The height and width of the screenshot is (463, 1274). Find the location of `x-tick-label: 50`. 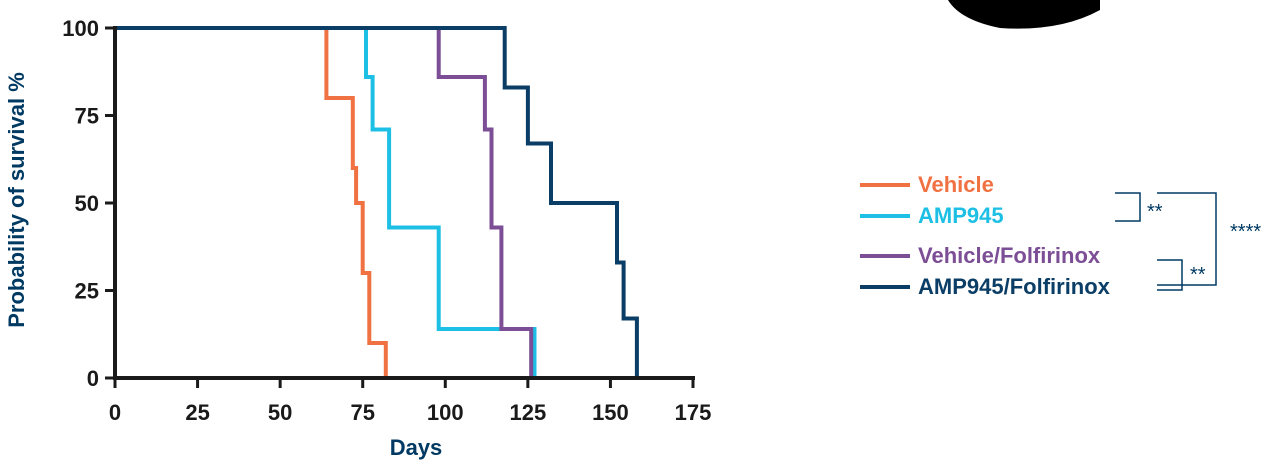

x-tick-label: 50 is located at coordinates (280, 412).